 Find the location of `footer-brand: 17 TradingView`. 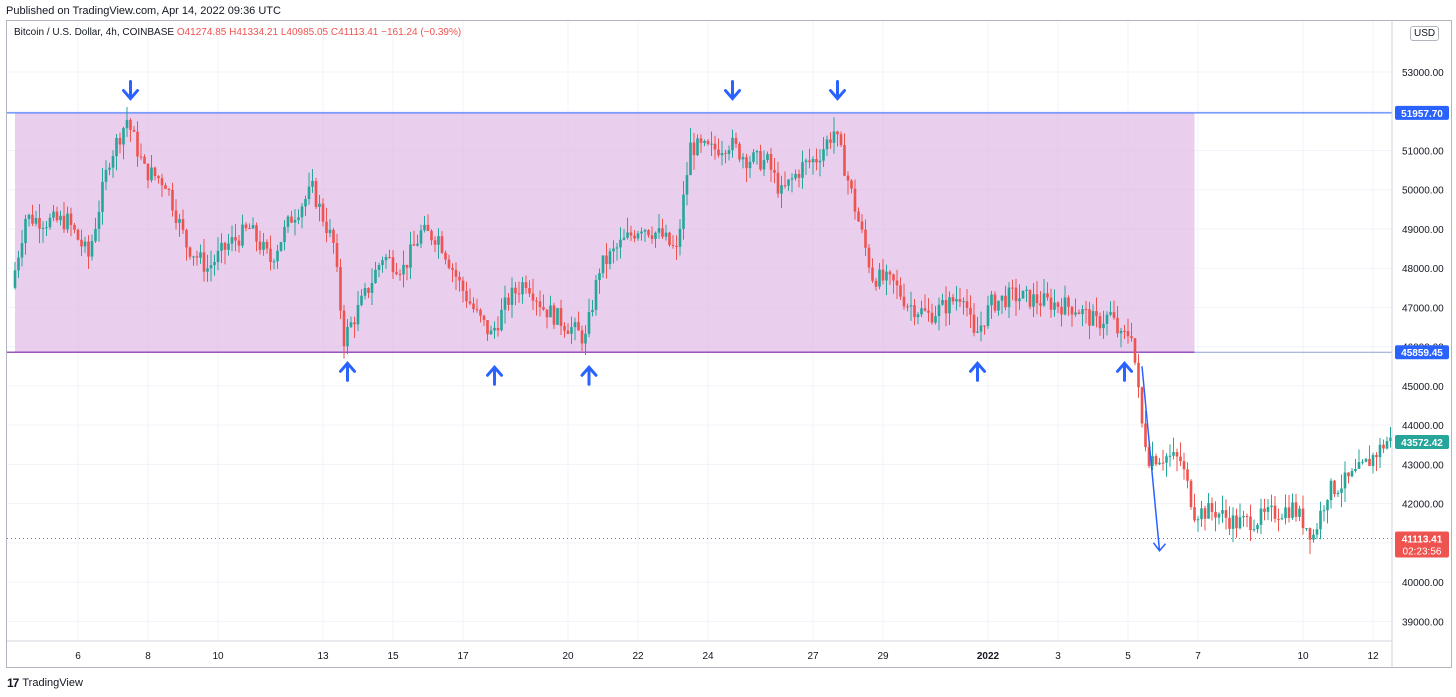

footer-brand: 17 TradingView is located at coordinates (45, 683).